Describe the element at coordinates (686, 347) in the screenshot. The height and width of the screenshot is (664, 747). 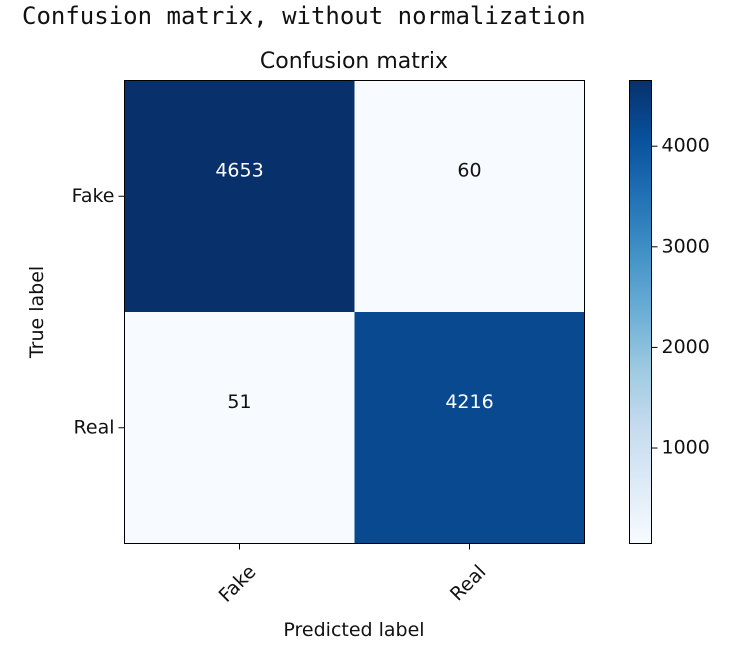
I see `colorbar-tick-label: 2000` at that location.